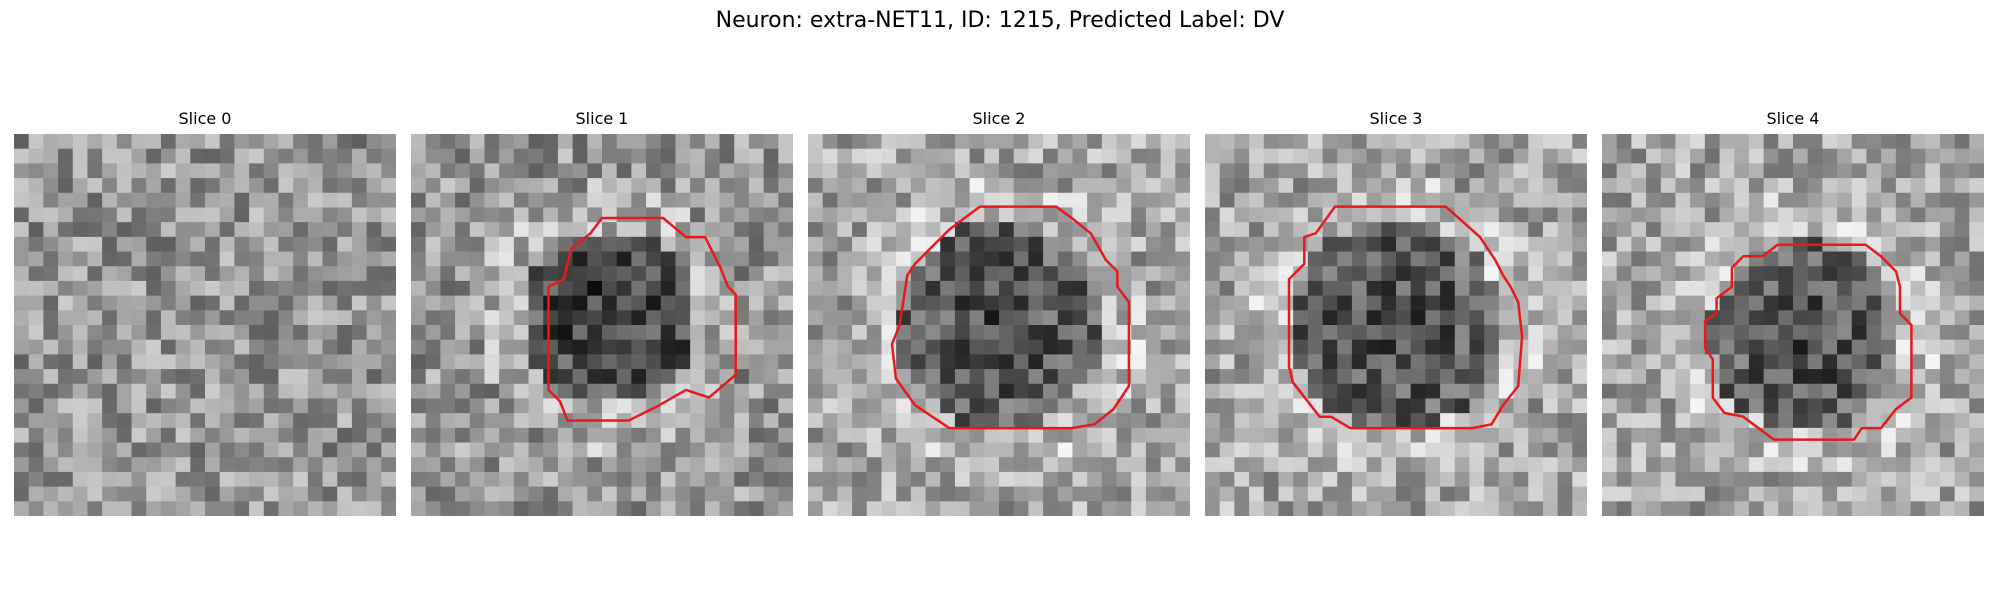 The width and height of the screenshot is (2000, 600). Describe the element at coordinates (1396, 118) in the screenshot. I see `panel-title-slice-3: Slice 3` at that location.